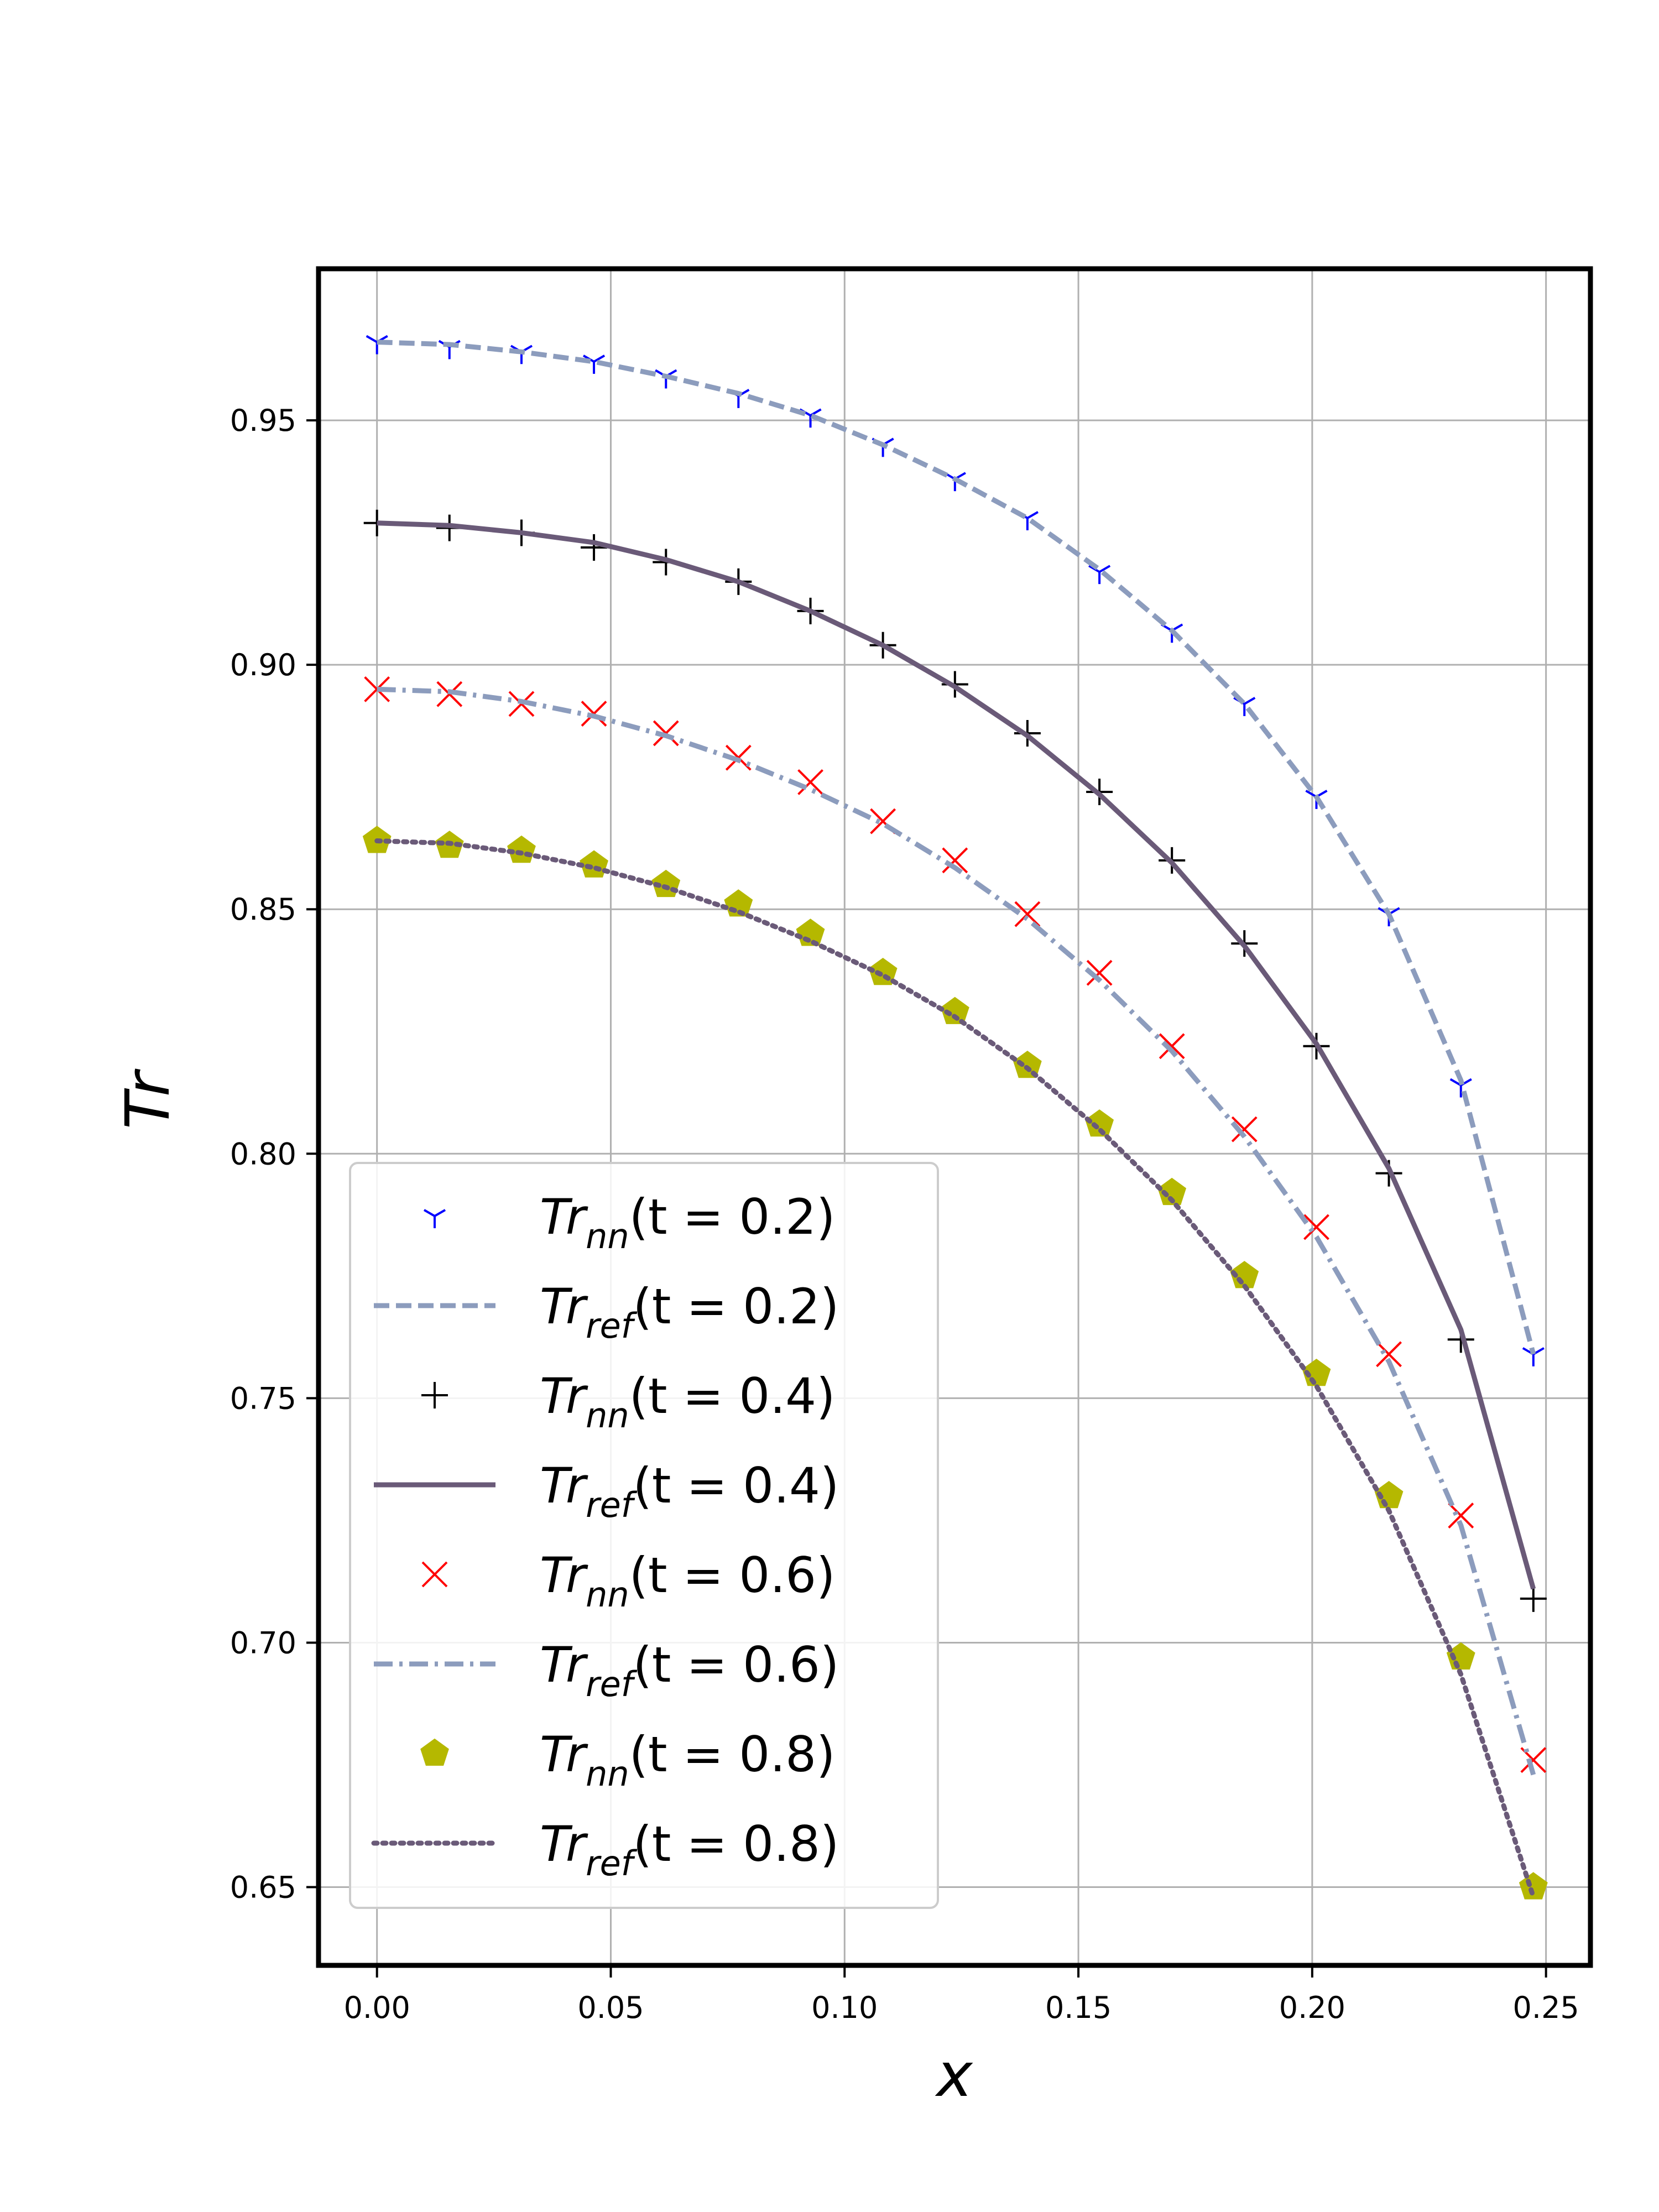  Describe the element at coordinates (263, 910) in the screenshot. I see `y-tick-label: 0.85` at that location.